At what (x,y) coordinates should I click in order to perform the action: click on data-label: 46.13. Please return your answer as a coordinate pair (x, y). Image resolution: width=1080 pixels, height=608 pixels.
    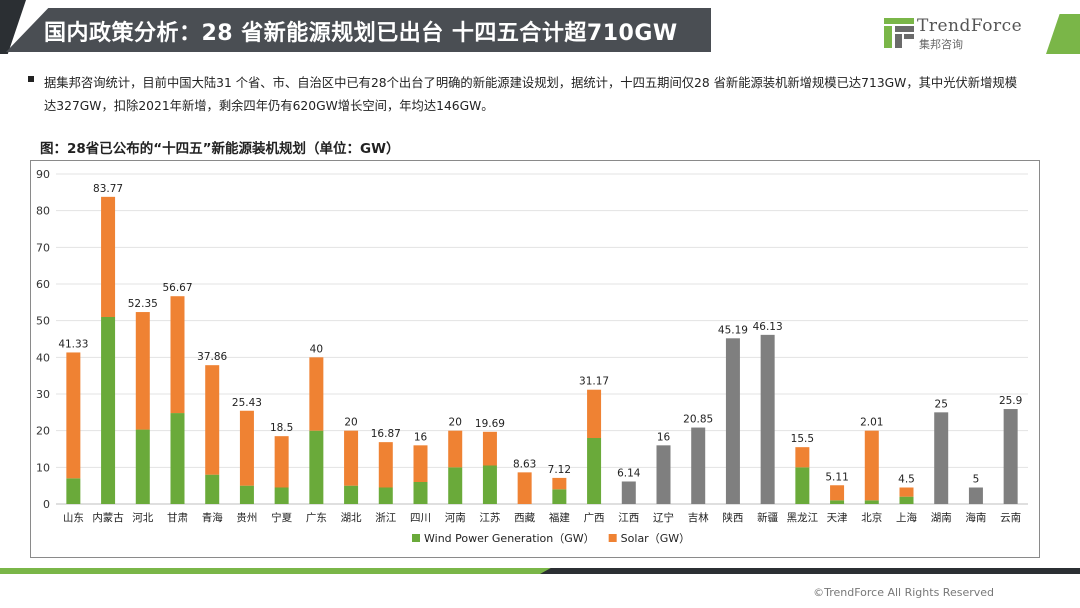
    Looking at the image, I should click on (768, 327).